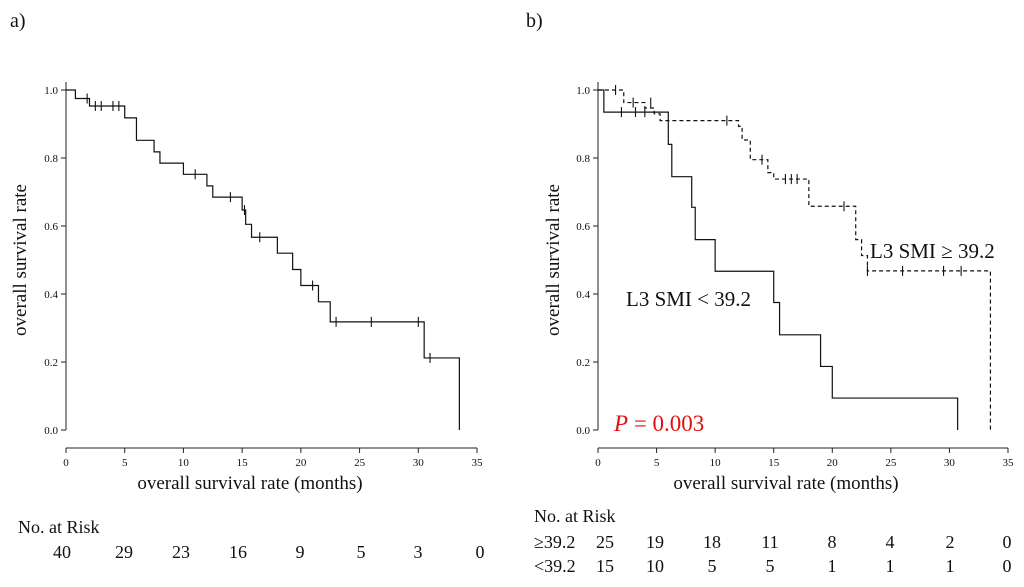  I want to click on panel-a-risk-values: 40 29 23 16 9 5 3 0, so click(269, 552).